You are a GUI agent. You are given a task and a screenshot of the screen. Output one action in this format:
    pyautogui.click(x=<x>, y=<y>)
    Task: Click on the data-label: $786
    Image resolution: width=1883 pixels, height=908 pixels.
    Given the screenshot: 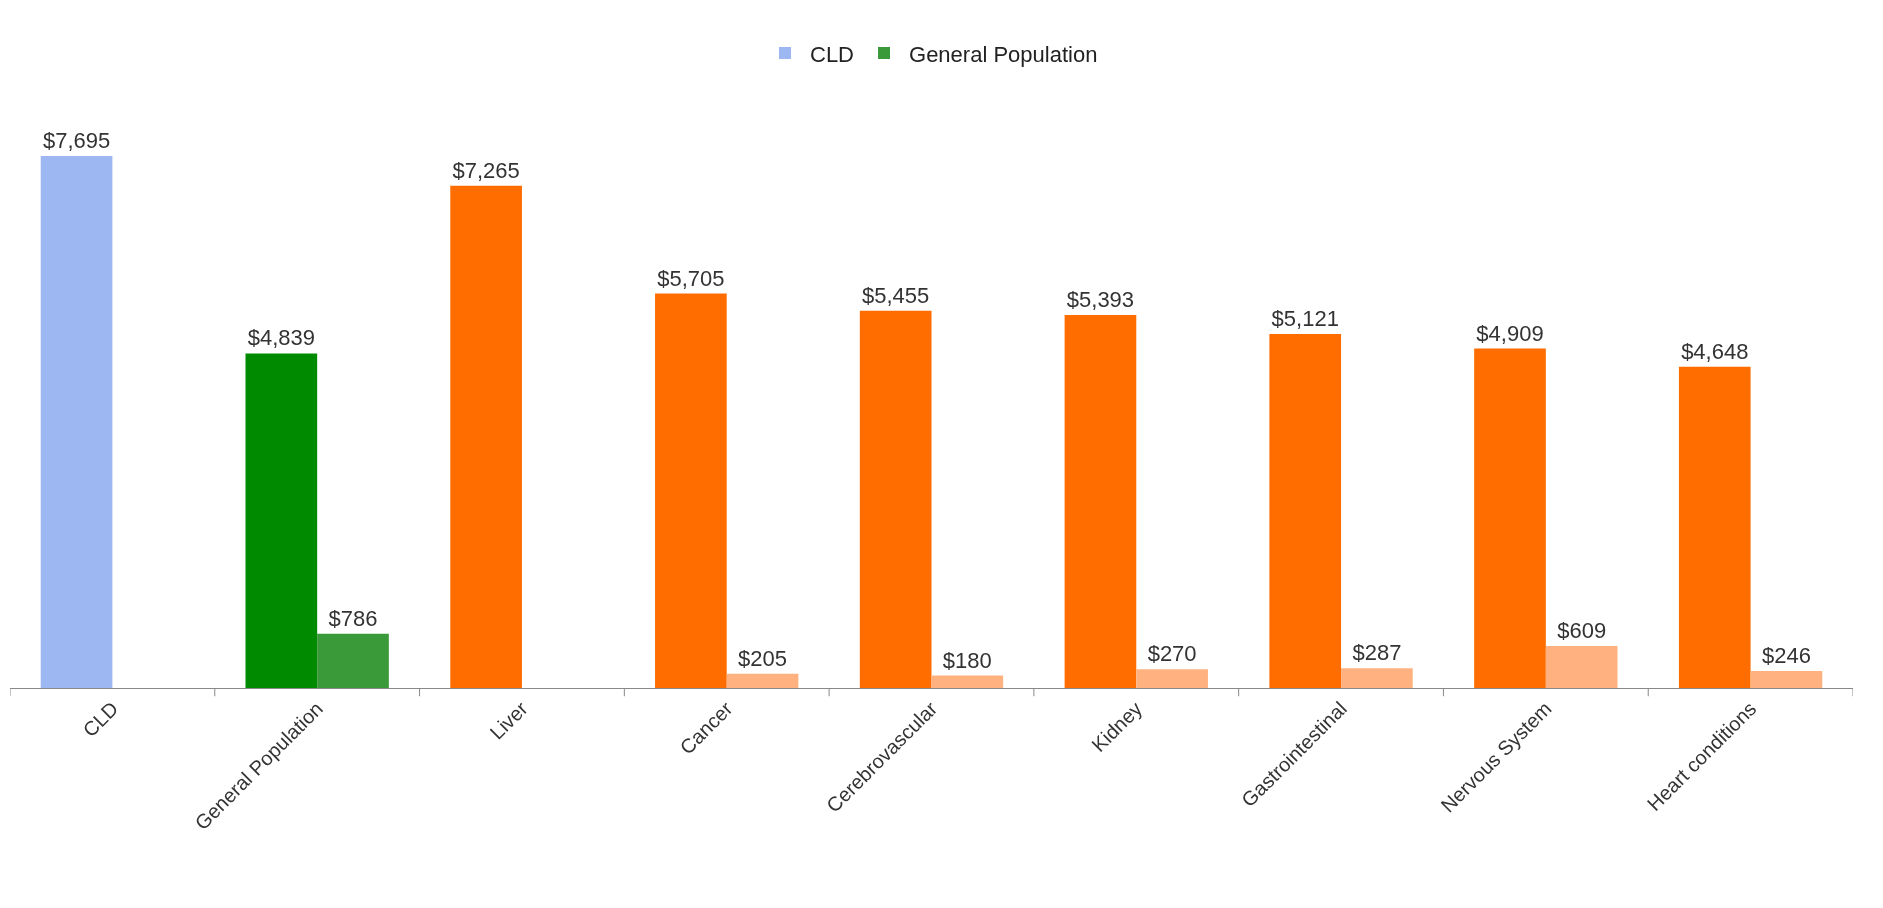 What is the action you would take?
    pyautogui.click(x=353, y=618)
    